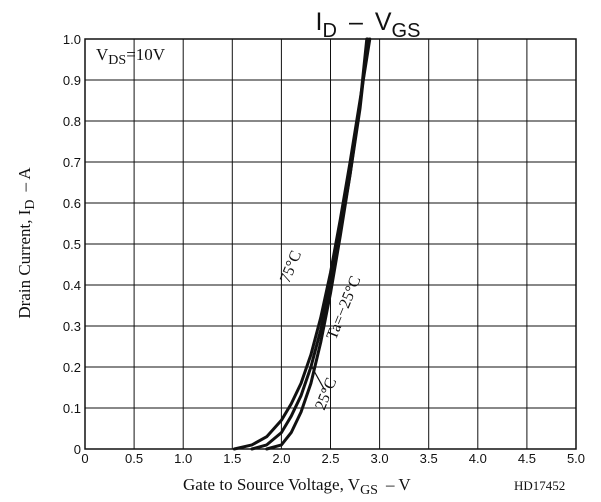 The width and height of the screenshot is (601, 502). I want to click on x-axis-label: Gate to Source Voltage, VGS – V, so click(297, 486).